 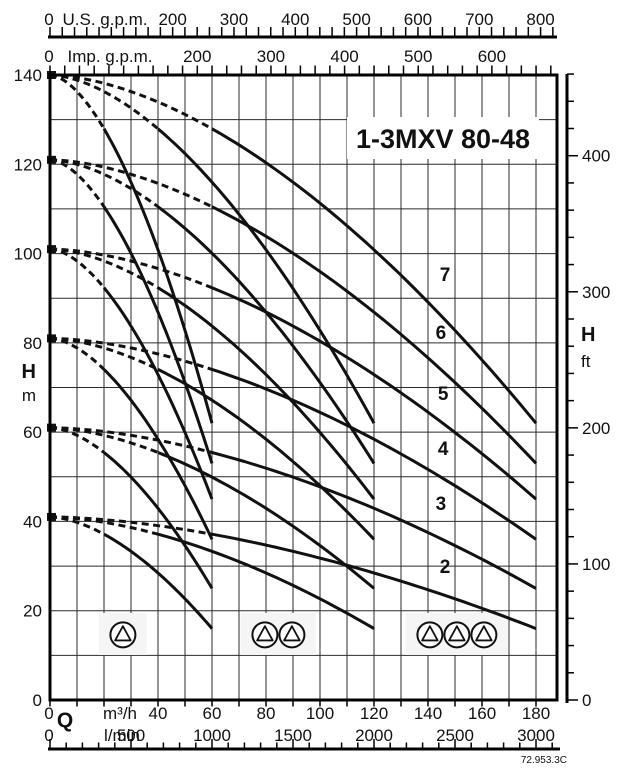 What do you see at coordinates (32, 343) in the screenshot?
I see `head-m-label-80: 80` at bounding box center [32, 343].